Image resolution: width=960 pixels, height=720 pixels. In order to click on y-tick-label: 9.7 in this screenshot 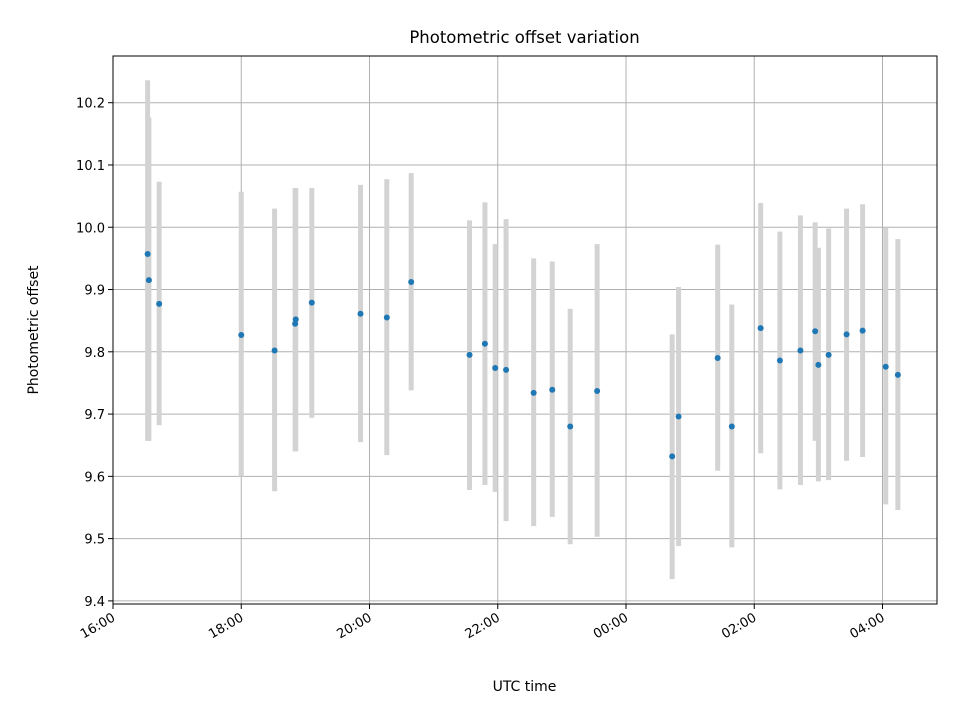, I will do `click(94, 415)`.